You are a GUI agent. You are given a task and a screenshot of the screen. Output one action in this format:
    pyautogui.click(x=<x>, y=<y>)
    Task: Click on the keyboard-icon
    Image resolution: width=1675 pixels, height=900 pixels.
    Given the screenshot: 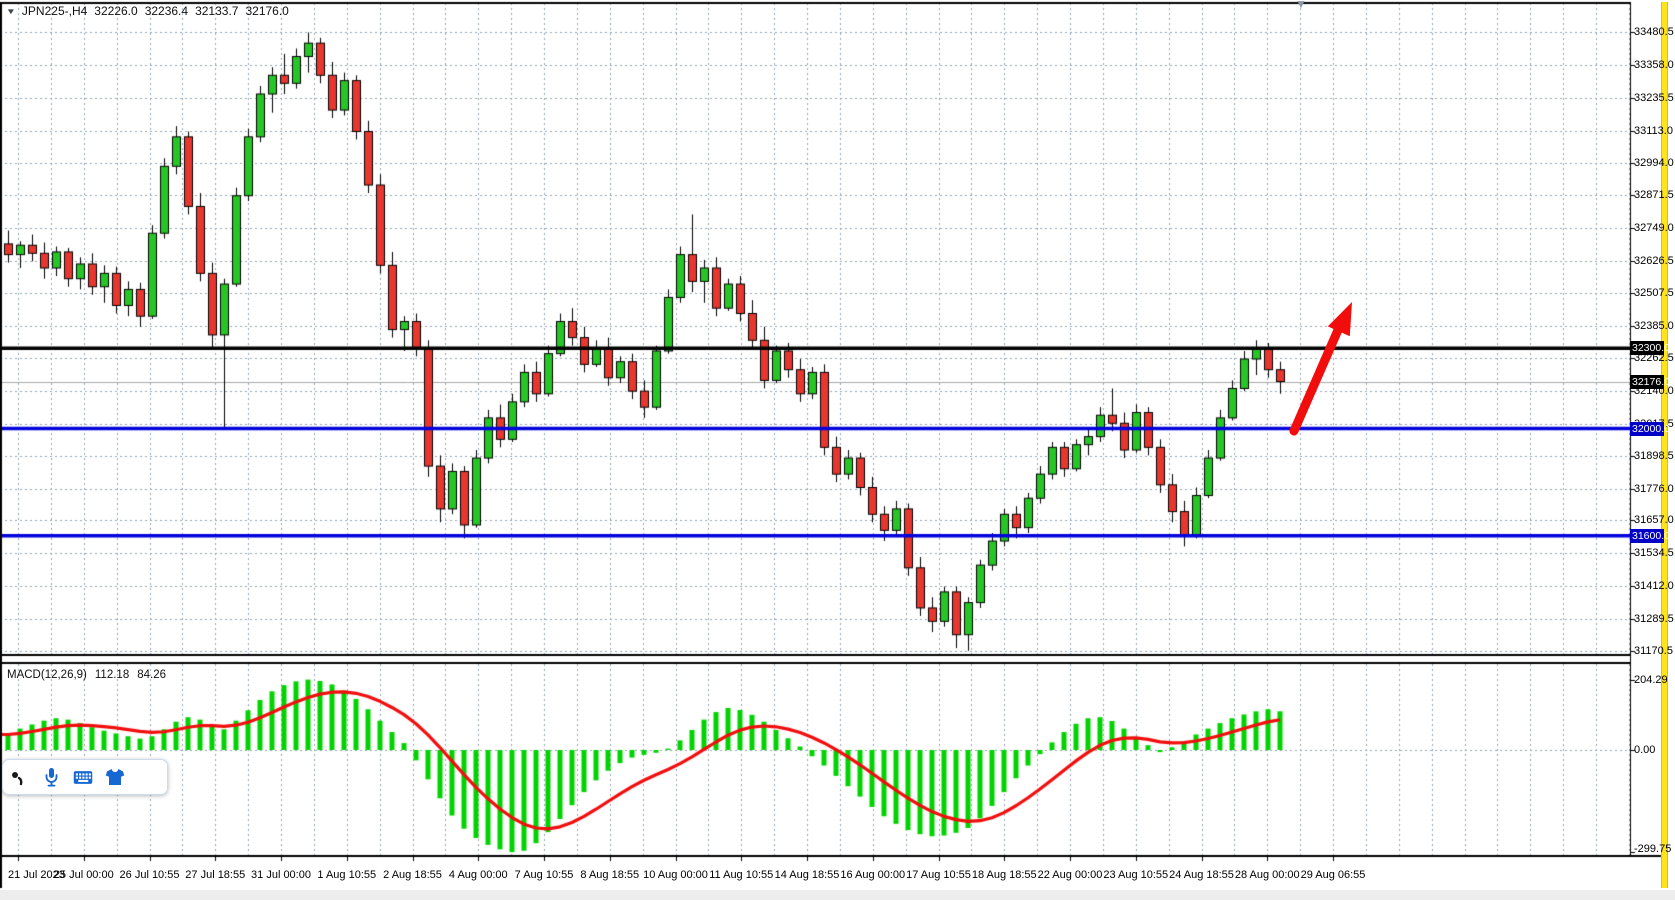 What is the action you would take?
    pyautogui.click(x=83, y=777)
    